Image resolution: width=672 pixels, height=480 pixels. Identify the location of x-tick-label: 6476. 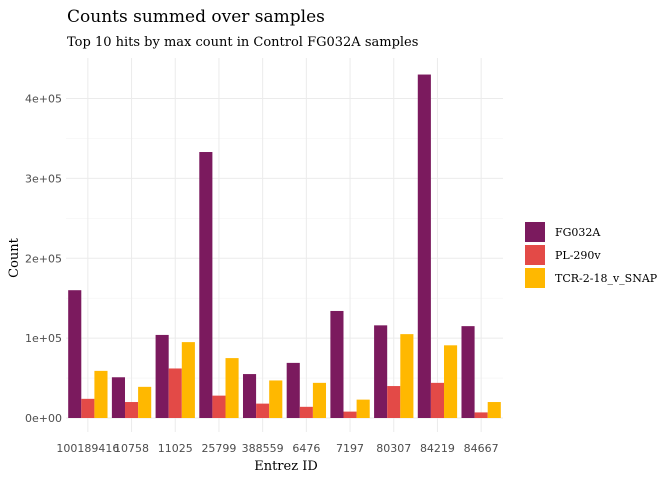
(306, 448).